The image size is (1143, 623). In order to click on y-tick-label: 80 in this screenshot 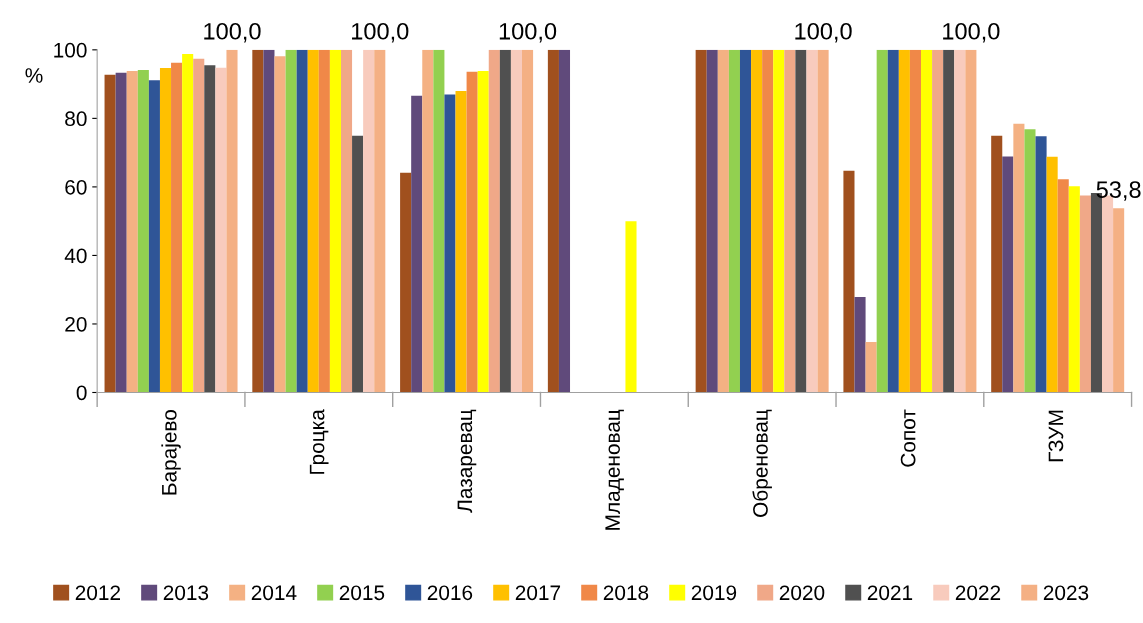, I will do `click(76, 119)`.